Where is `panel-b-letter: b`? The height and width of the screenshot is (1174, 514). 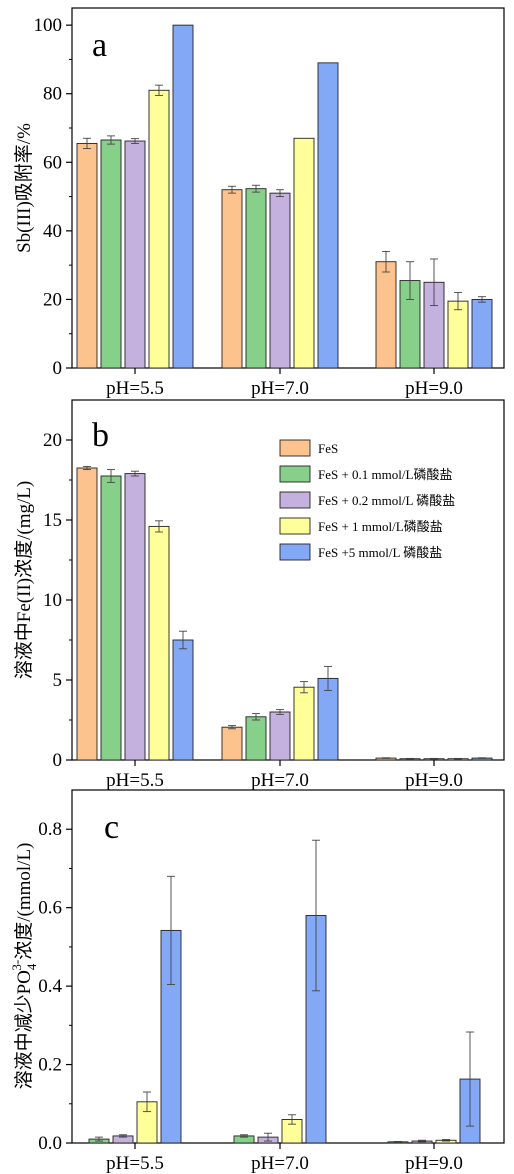 panel-b-letter: b is located at coordinates (100, 435).